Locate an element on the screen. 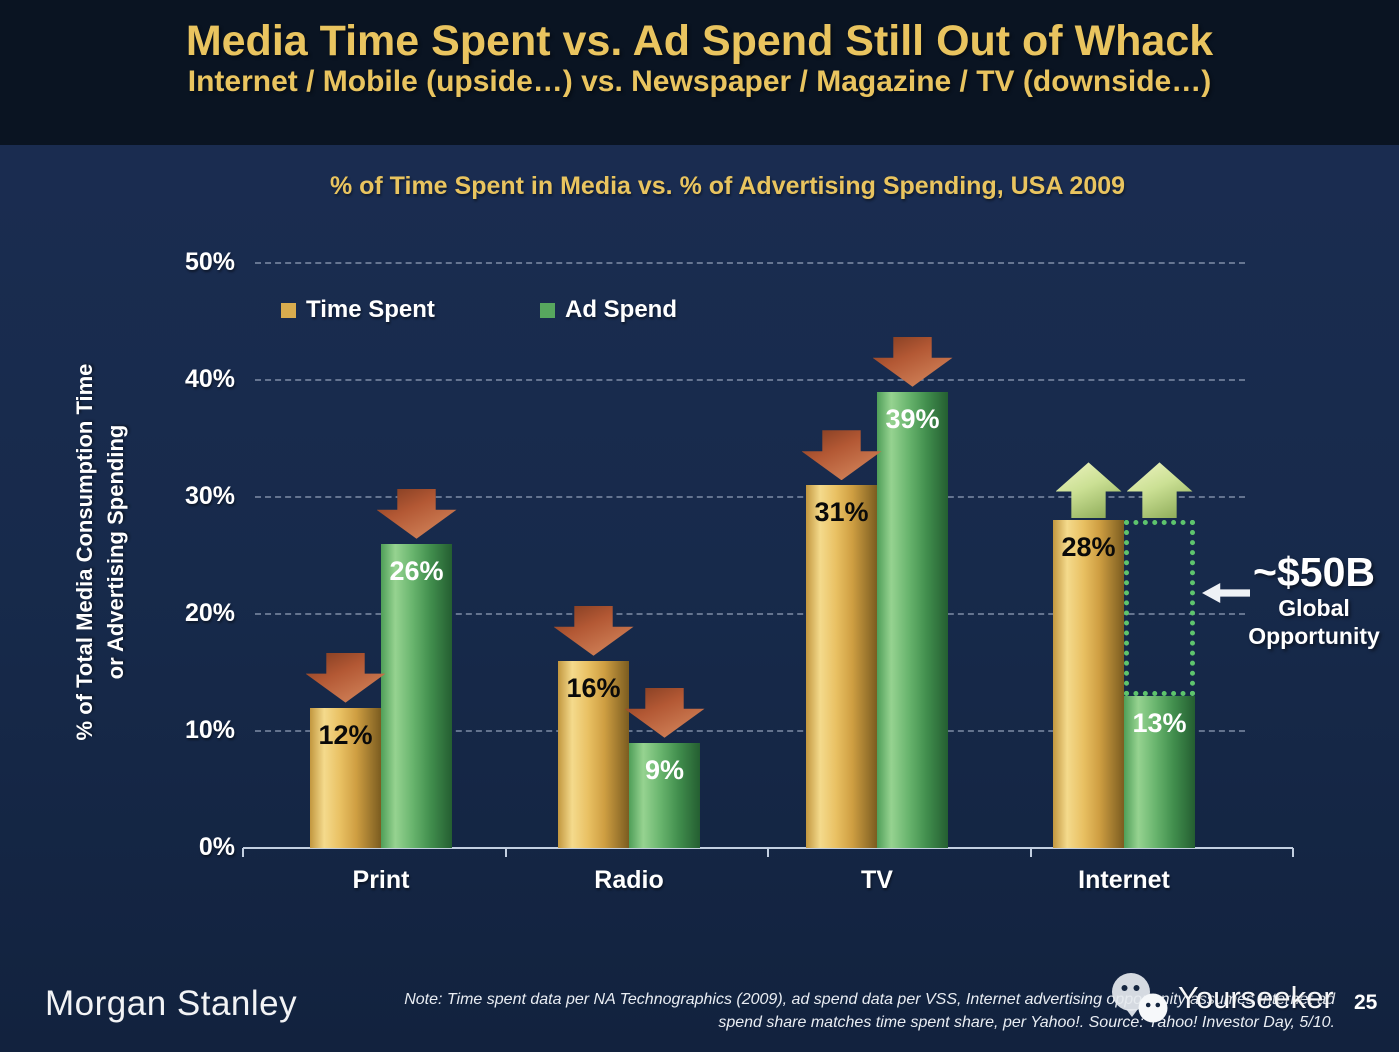  category-label-tv: TV is located at coordinates (877, 880).